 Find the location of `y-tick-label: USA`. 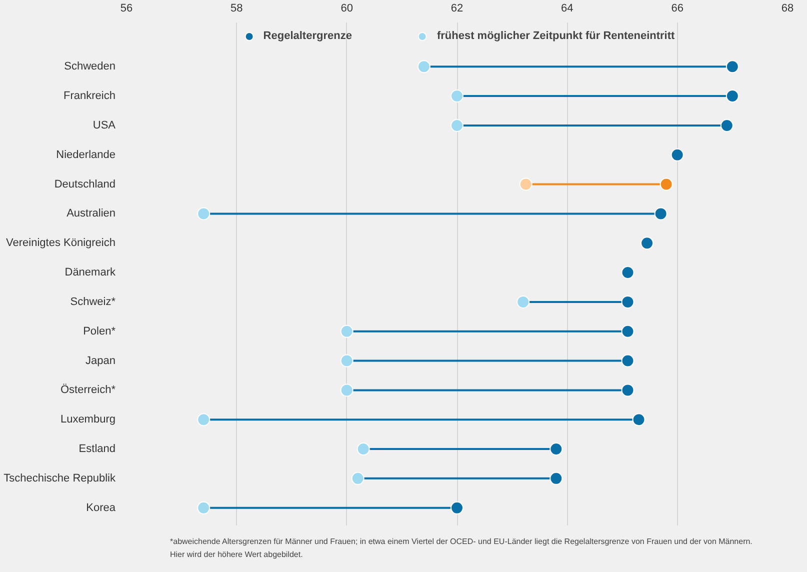

y-tick-label: USA is located at coordinates (104, 125).